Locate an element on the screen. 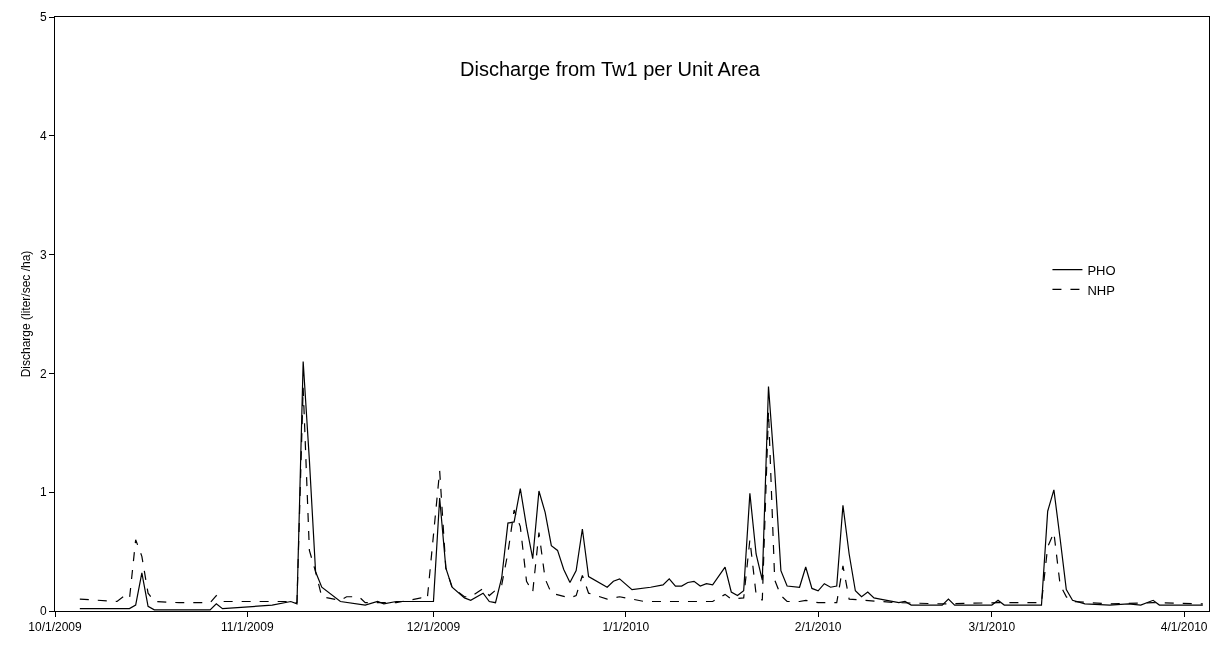  y-axis-title: Discharge (liter/sec /ha) is located at coordinates (26, 314).